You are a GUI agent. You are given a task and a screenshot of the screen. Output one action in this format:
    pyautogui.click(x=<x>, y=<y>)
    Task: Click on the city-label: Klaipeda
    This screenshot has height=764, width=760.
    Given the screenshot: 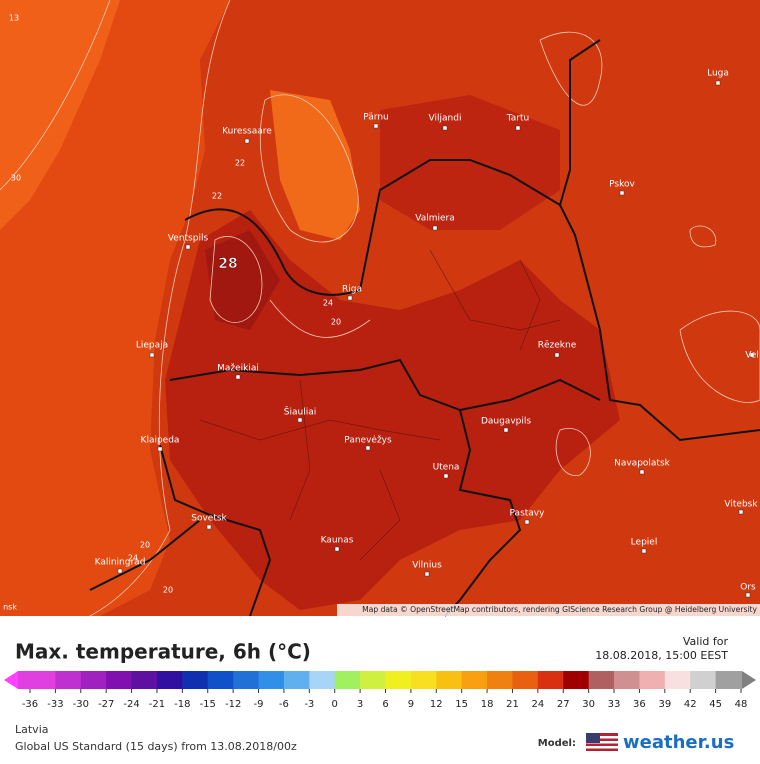 What is the action you would take?
    pyautogui.click(x=160, y=441)
    